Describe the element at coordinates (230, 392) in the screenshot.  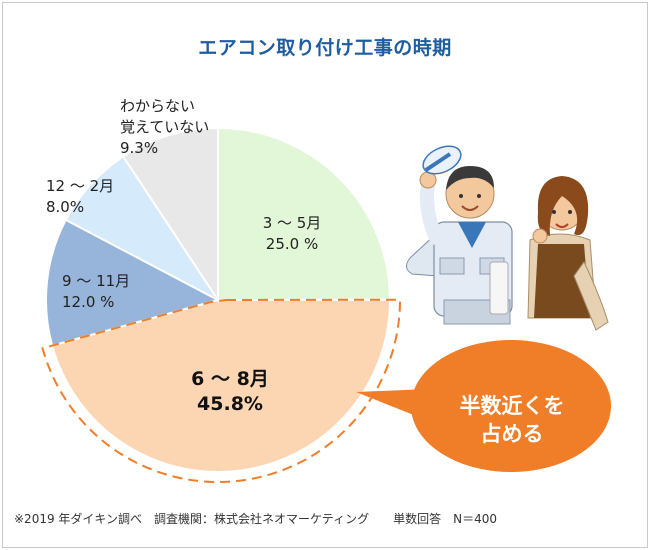
I see `slice-label-jun-aug: 6 ～ 8月 45.8%` at that location.